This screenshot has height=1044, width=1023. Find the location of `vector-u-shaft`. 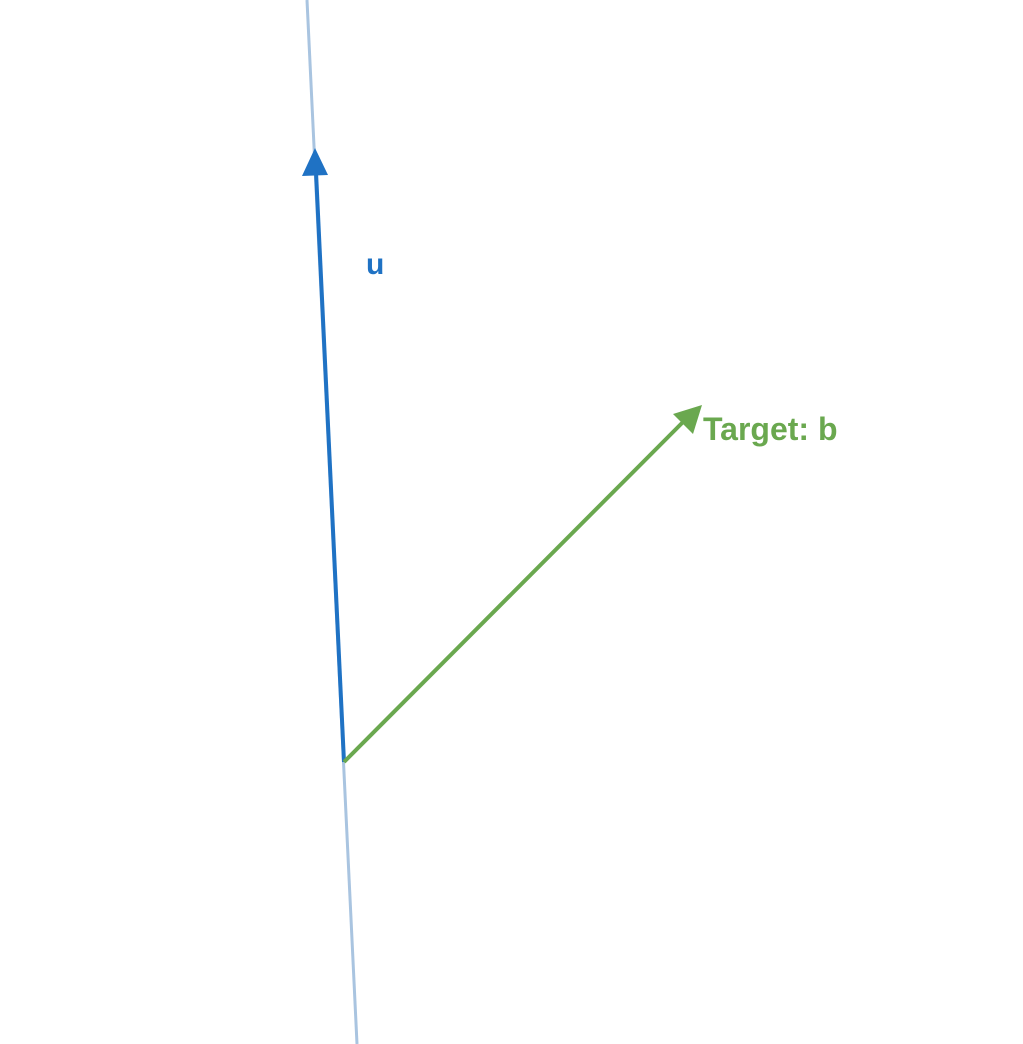

vector-u-shaft is located at coordinates (330, 467).